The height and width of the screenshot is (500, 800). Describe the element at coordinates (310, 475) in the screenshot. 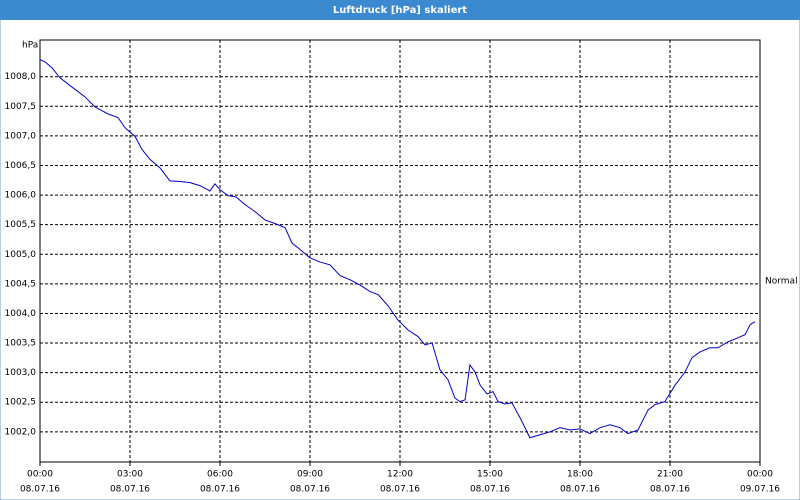

I see `x-tick-label: 09:00` at that location.